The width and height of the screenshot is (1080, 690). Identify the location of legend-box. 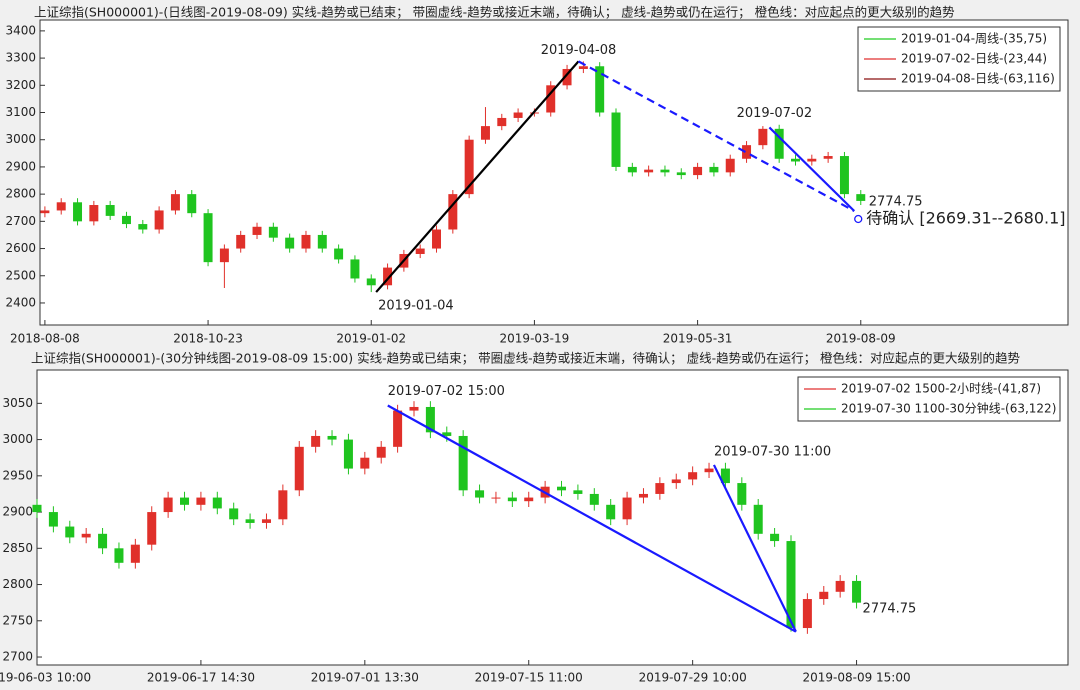
(929, 399).